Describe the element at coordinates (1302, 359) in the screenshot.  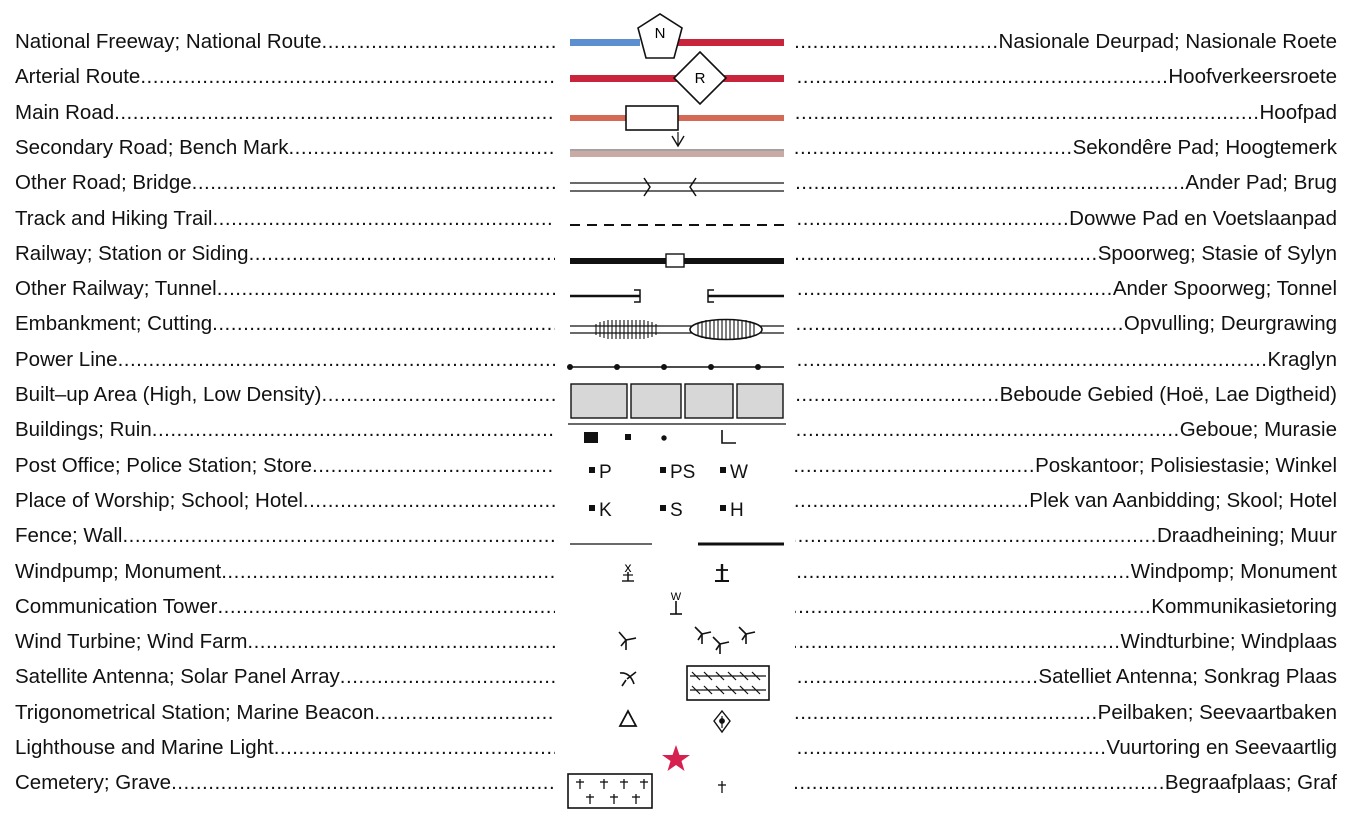
I see `afrikaans-term: Kraglyn` at that location.